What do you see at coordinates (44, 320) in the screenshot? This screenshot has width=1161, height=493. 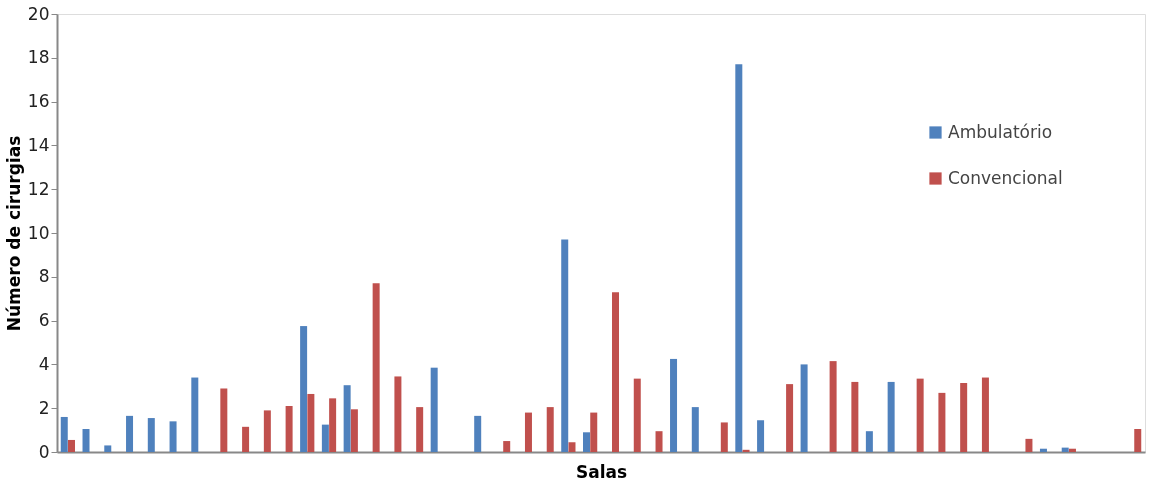 I see `y-tick-label: 6` at bounding box center [44, 320].